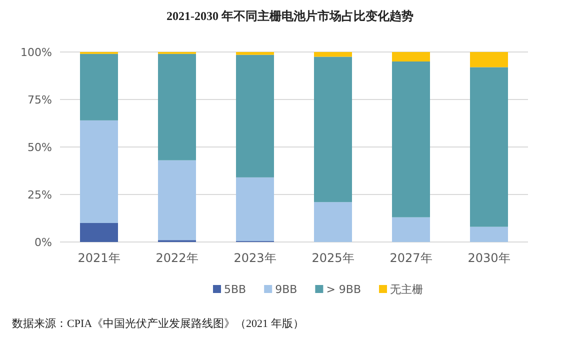 This screenshot has height=342, width=580. What do you see at coordinates (40, 100) in the screenshot?
I see `y-tick-label: 75%` at bounding box center [40, 100].